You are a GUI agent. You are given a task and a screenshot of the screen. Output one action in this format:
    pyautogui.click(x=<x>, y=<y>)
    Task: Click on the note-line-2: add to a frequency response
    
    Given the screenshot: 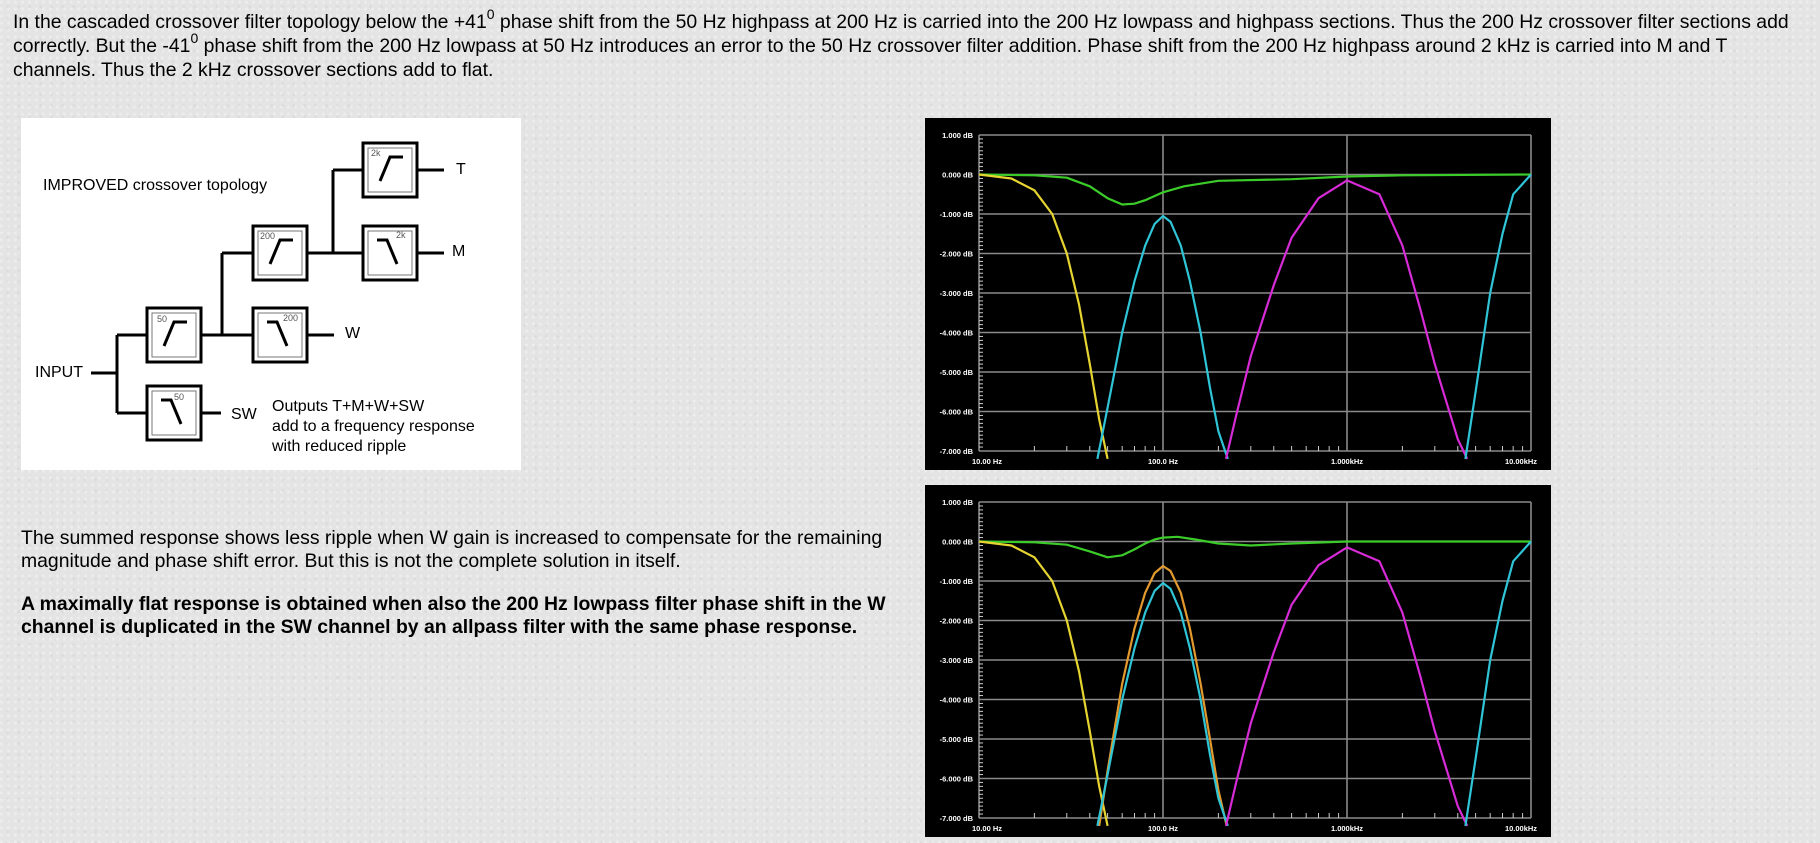 What is the action you would take?
    pyautogui.click(x=373, y=426)
    